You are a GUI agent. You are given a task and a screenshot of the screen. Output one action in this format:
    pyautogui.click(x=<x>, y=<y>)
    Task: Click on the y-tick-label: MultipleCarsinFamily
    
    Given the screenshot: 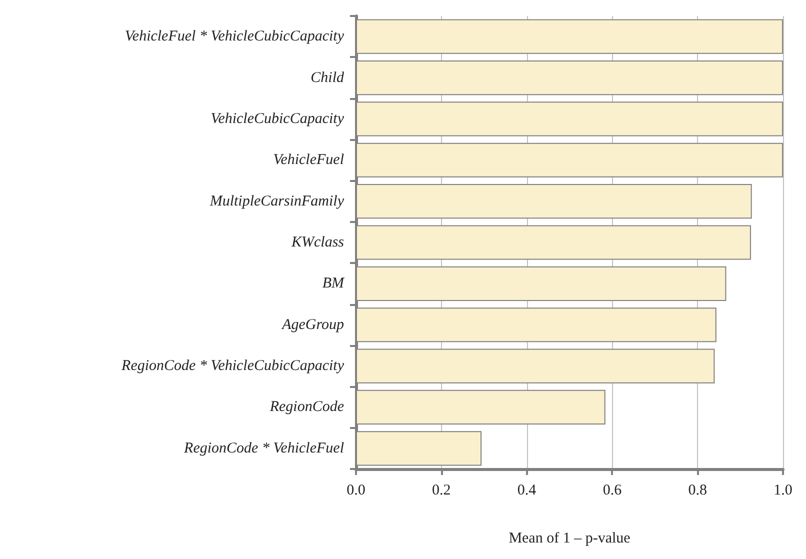 What is the action you would take?
    pyautogui.click(x=276, y=201)
    